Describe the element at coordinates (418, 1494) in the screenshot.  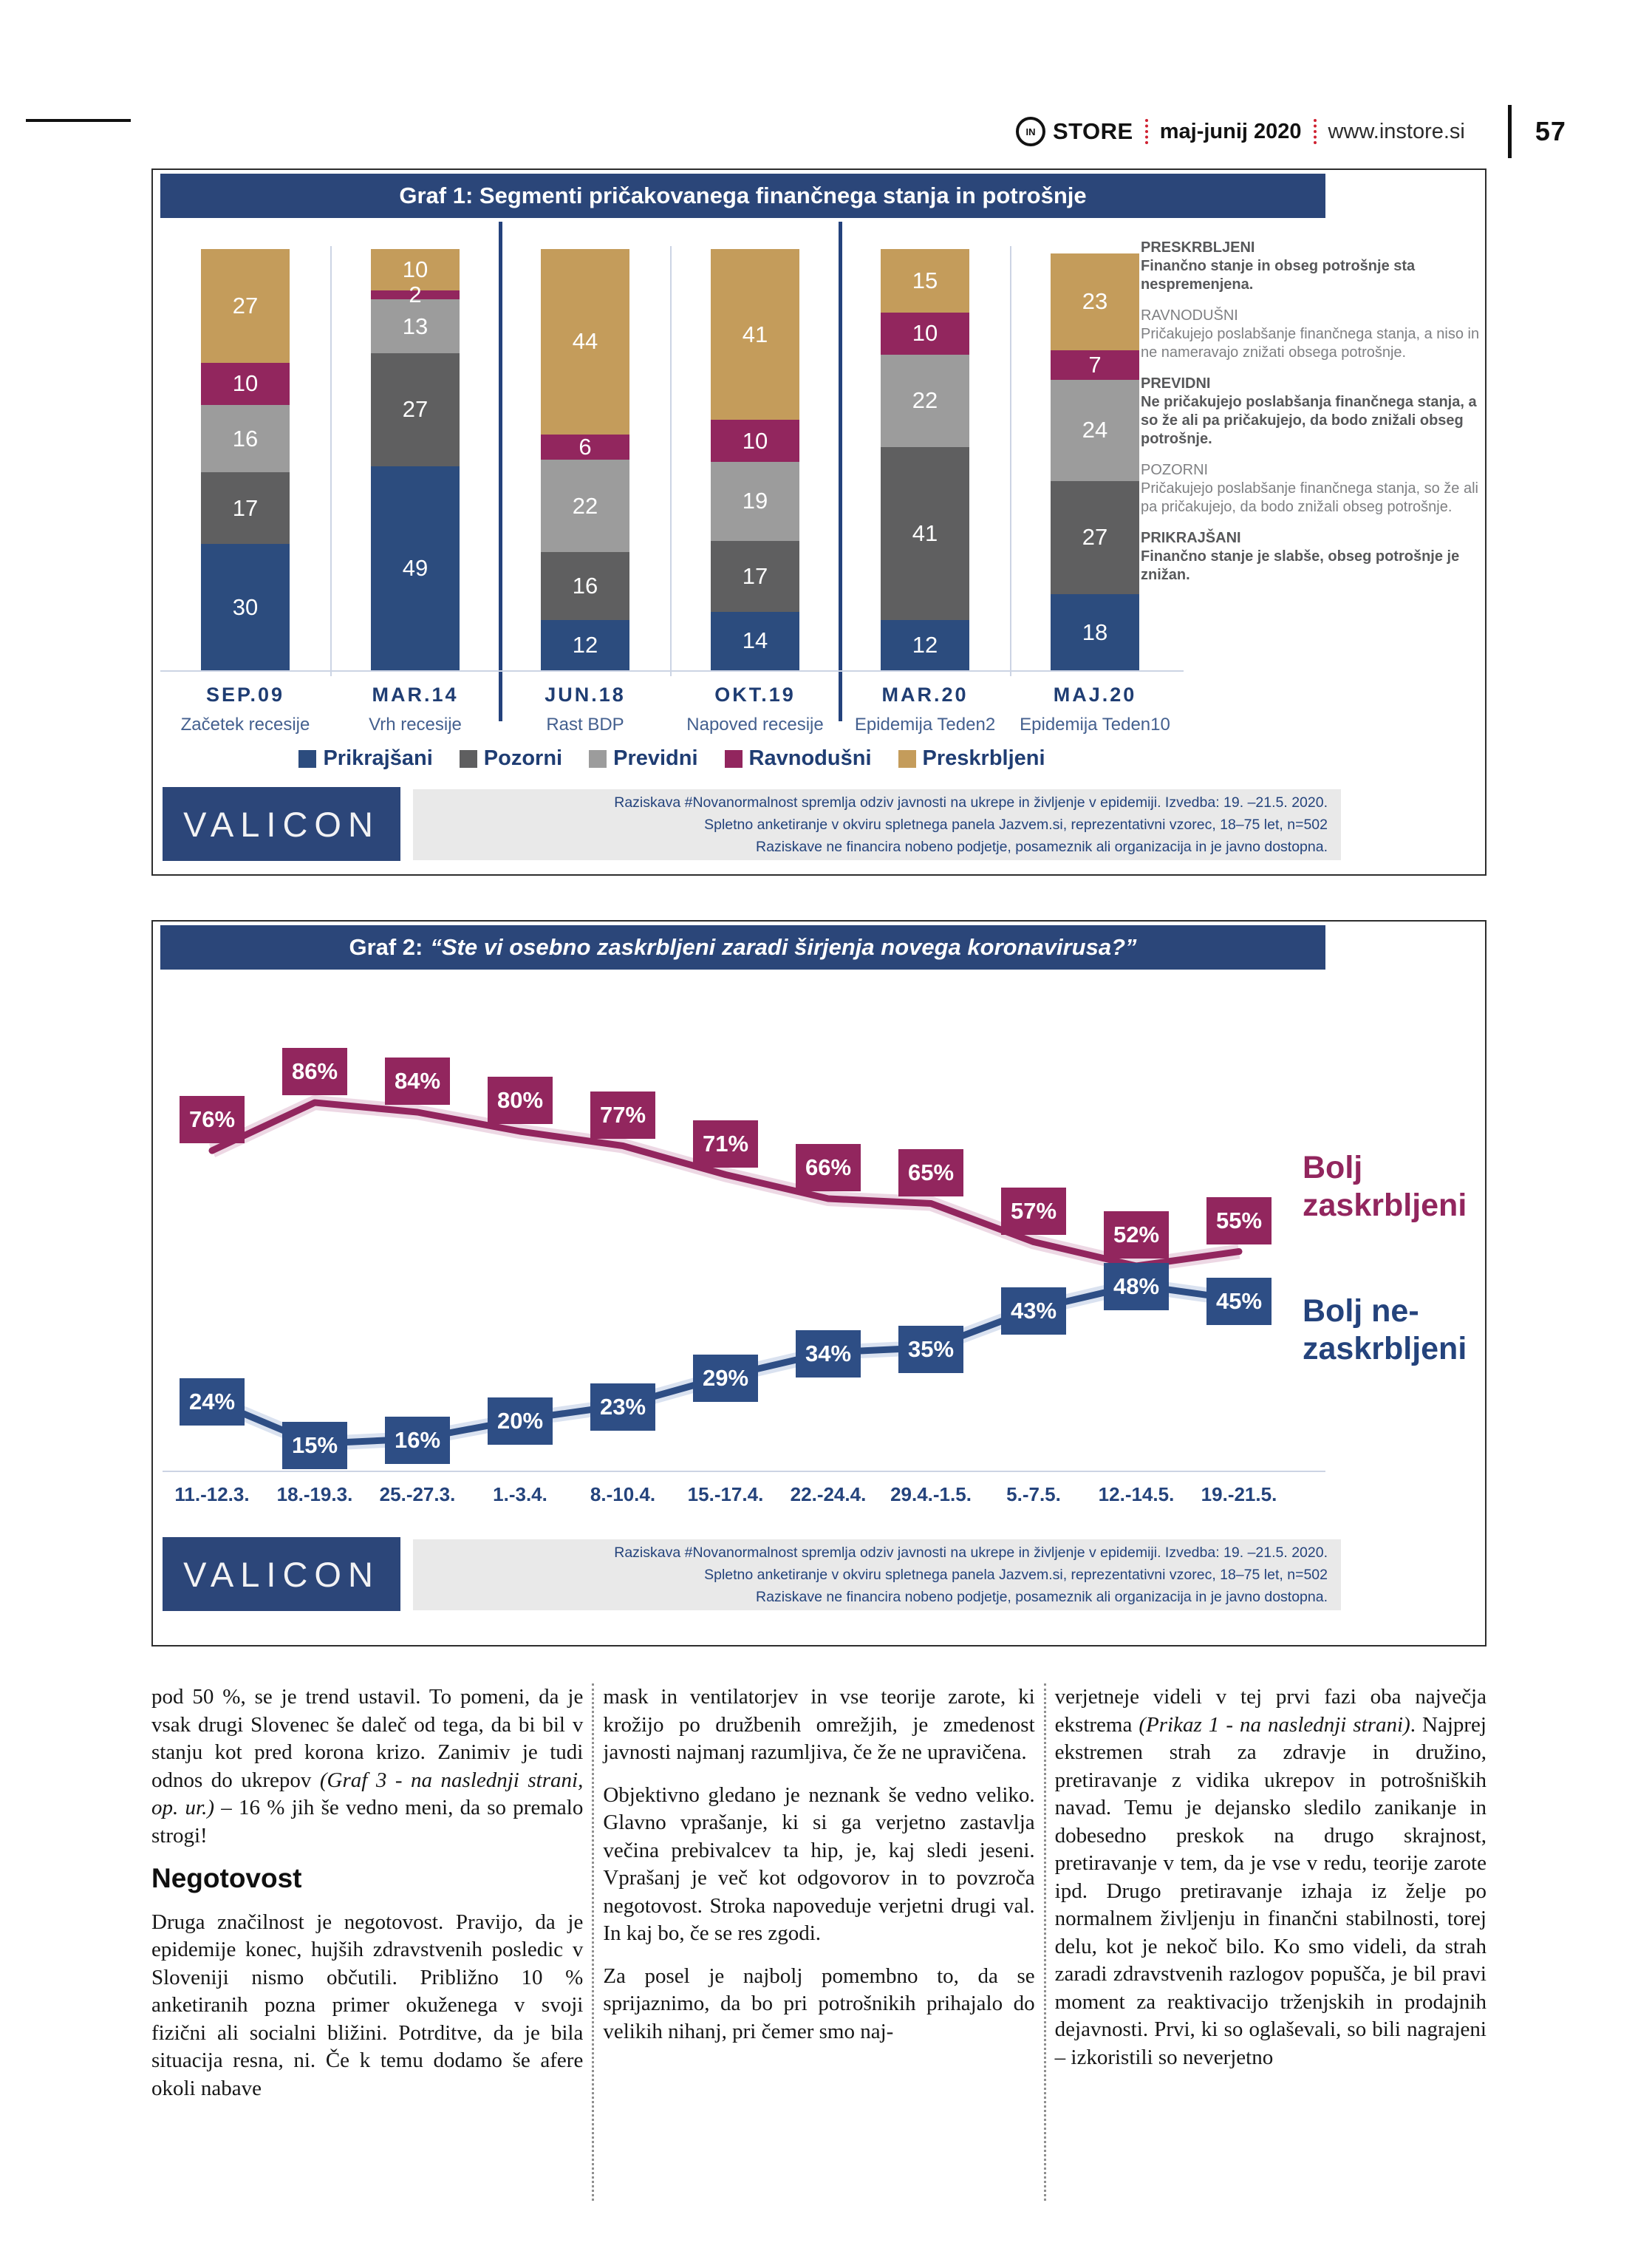
I see `x-axis-label: 25.-27.3.` at that location.